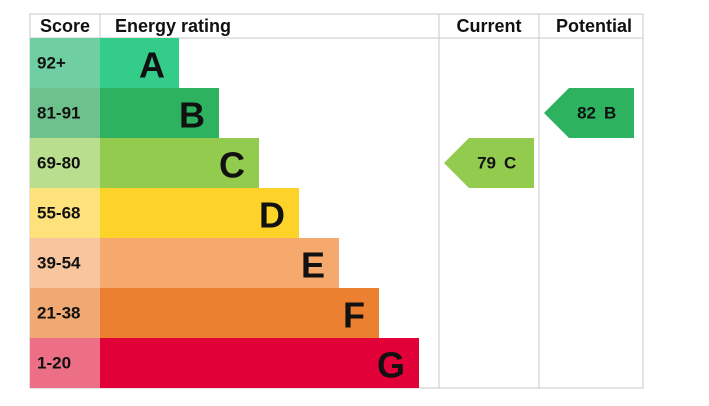 This screenshot has width=709, height=406. I want to click on rating-letter: G, so click(391, 365).